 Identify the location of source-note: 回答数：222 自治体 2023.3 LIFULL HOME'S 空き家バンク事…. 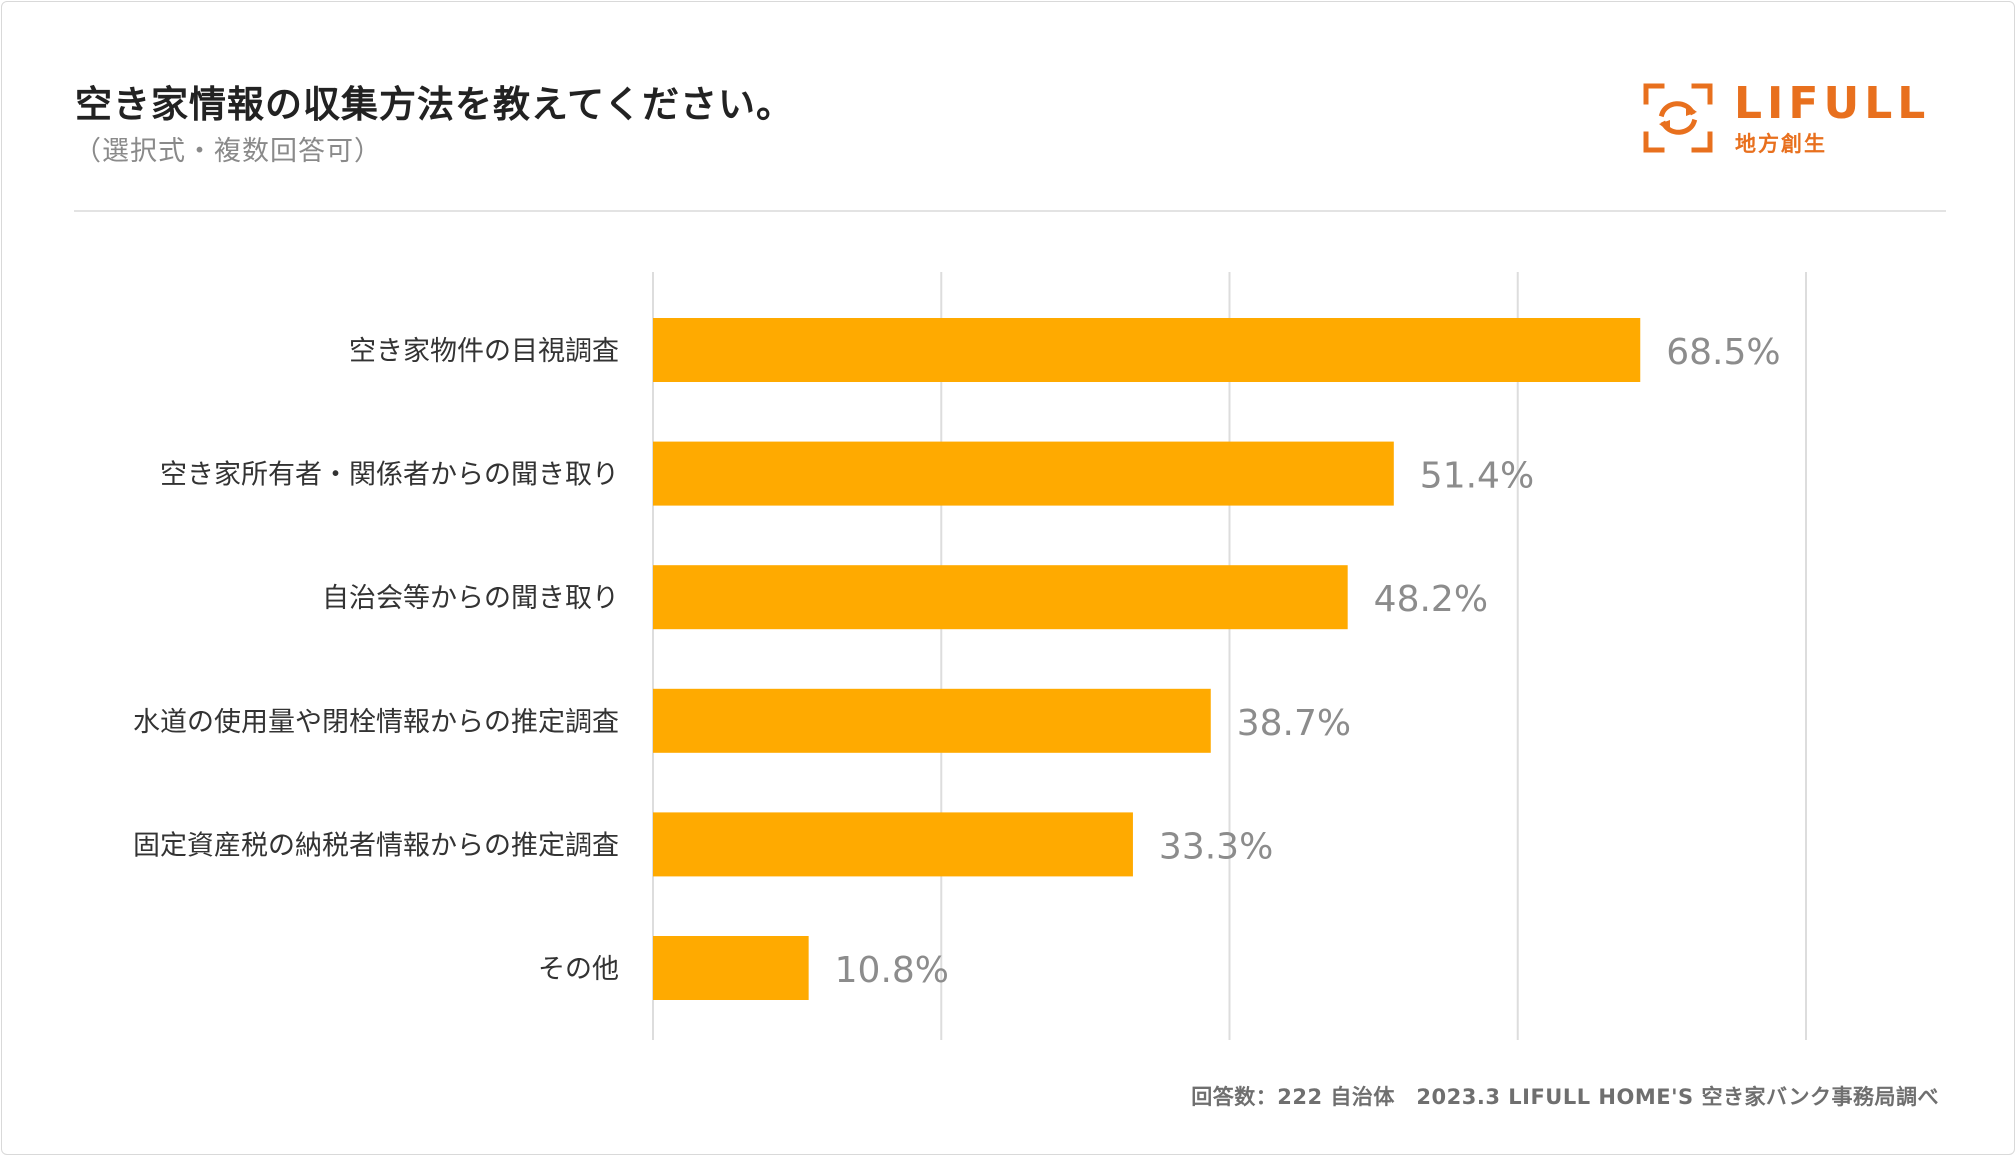
(1565, 1097).